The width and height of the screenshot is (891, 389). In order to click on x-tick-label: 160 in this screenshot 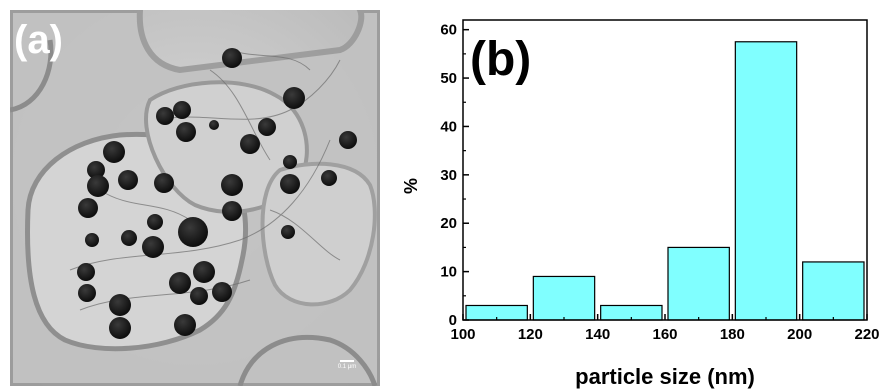, I will do `click(664, 334)`.